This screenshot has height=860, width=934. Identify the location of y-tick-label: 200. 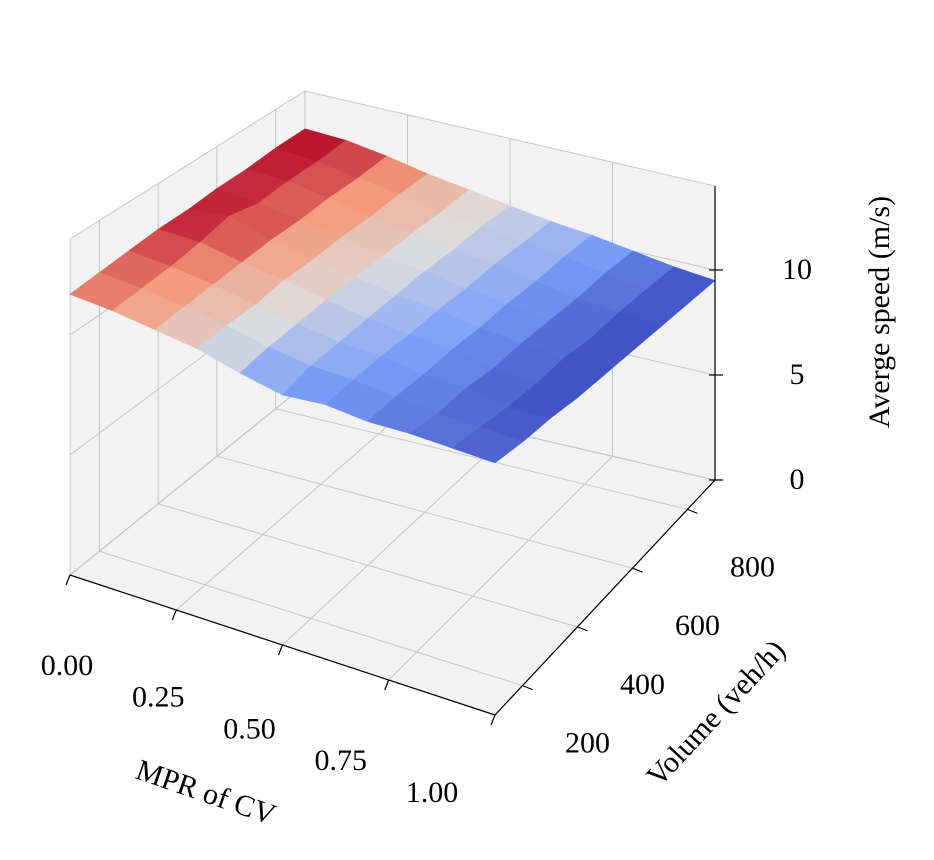
(587, 743).